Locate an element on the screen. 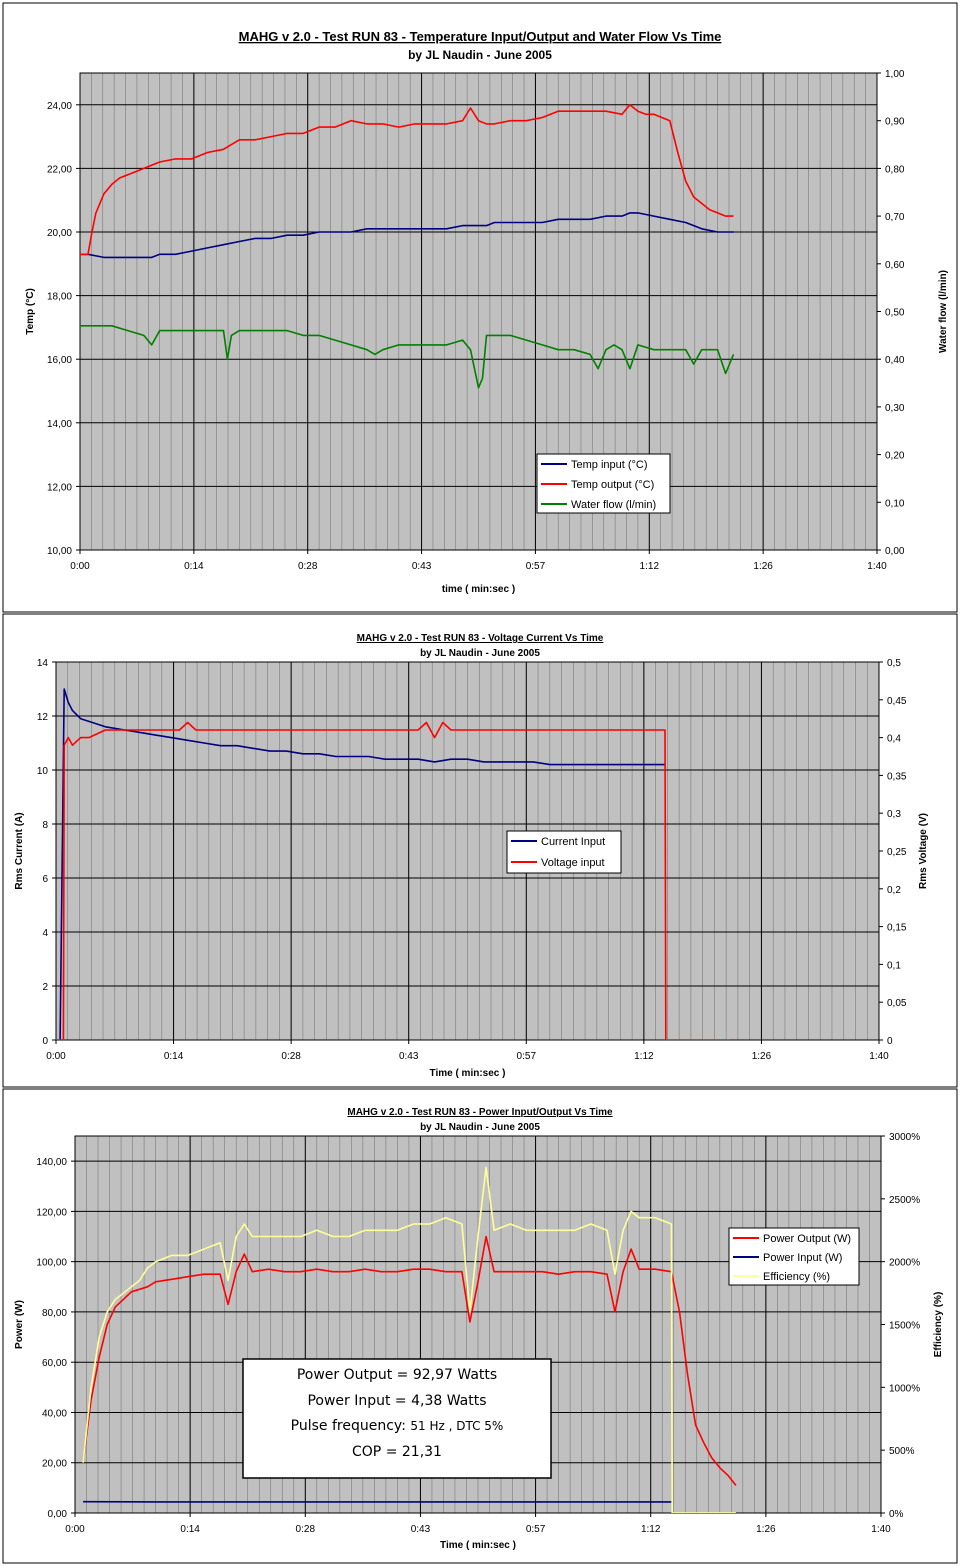  pulse-frequency-value: 51 Hz , DTC 5% is located at coordinates (456, 1426).